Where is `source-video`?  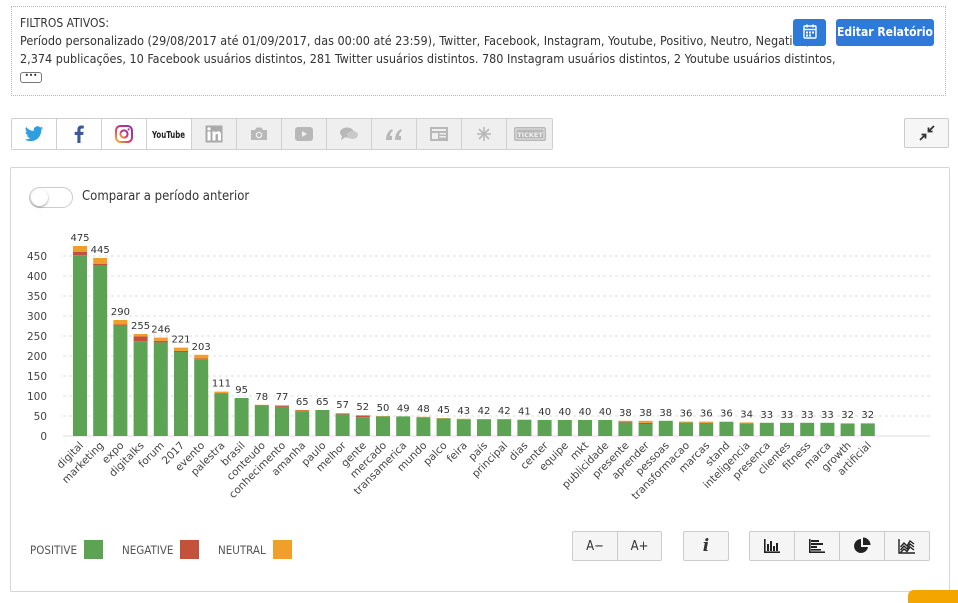
source-video is located at coordinates (304, 134).